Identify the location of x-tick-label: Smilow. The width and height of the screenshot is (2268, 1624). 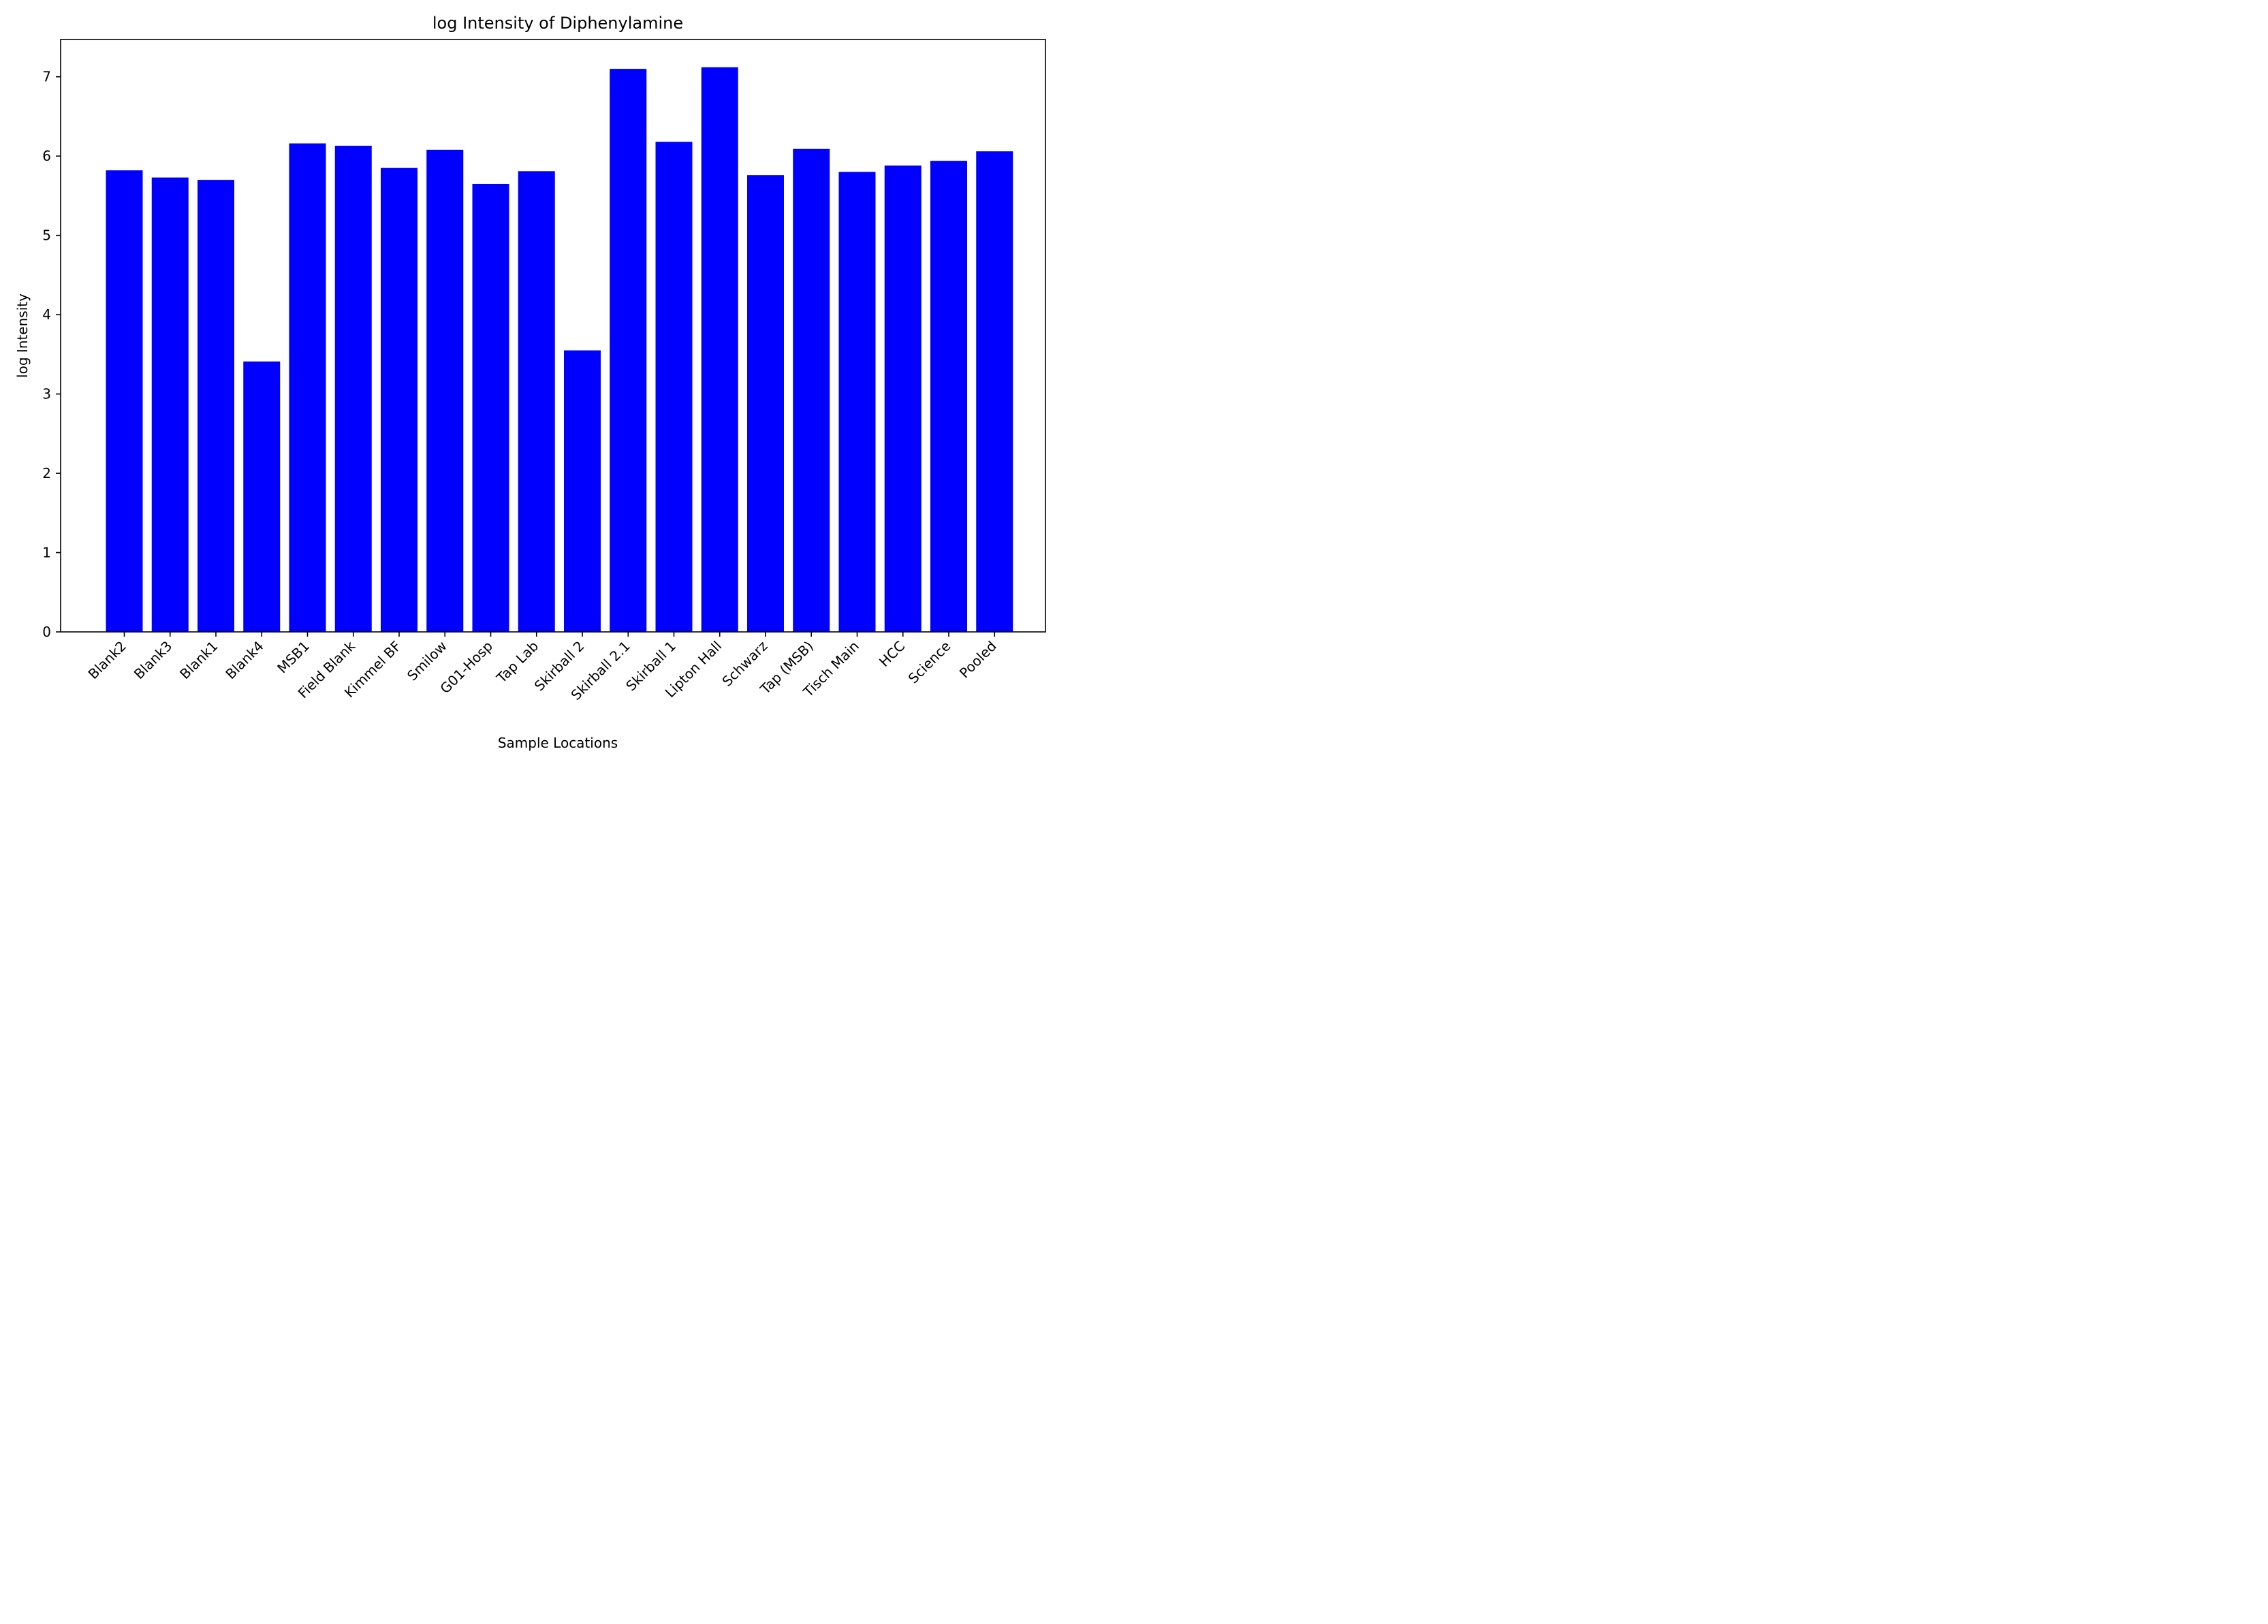
(427, 661).